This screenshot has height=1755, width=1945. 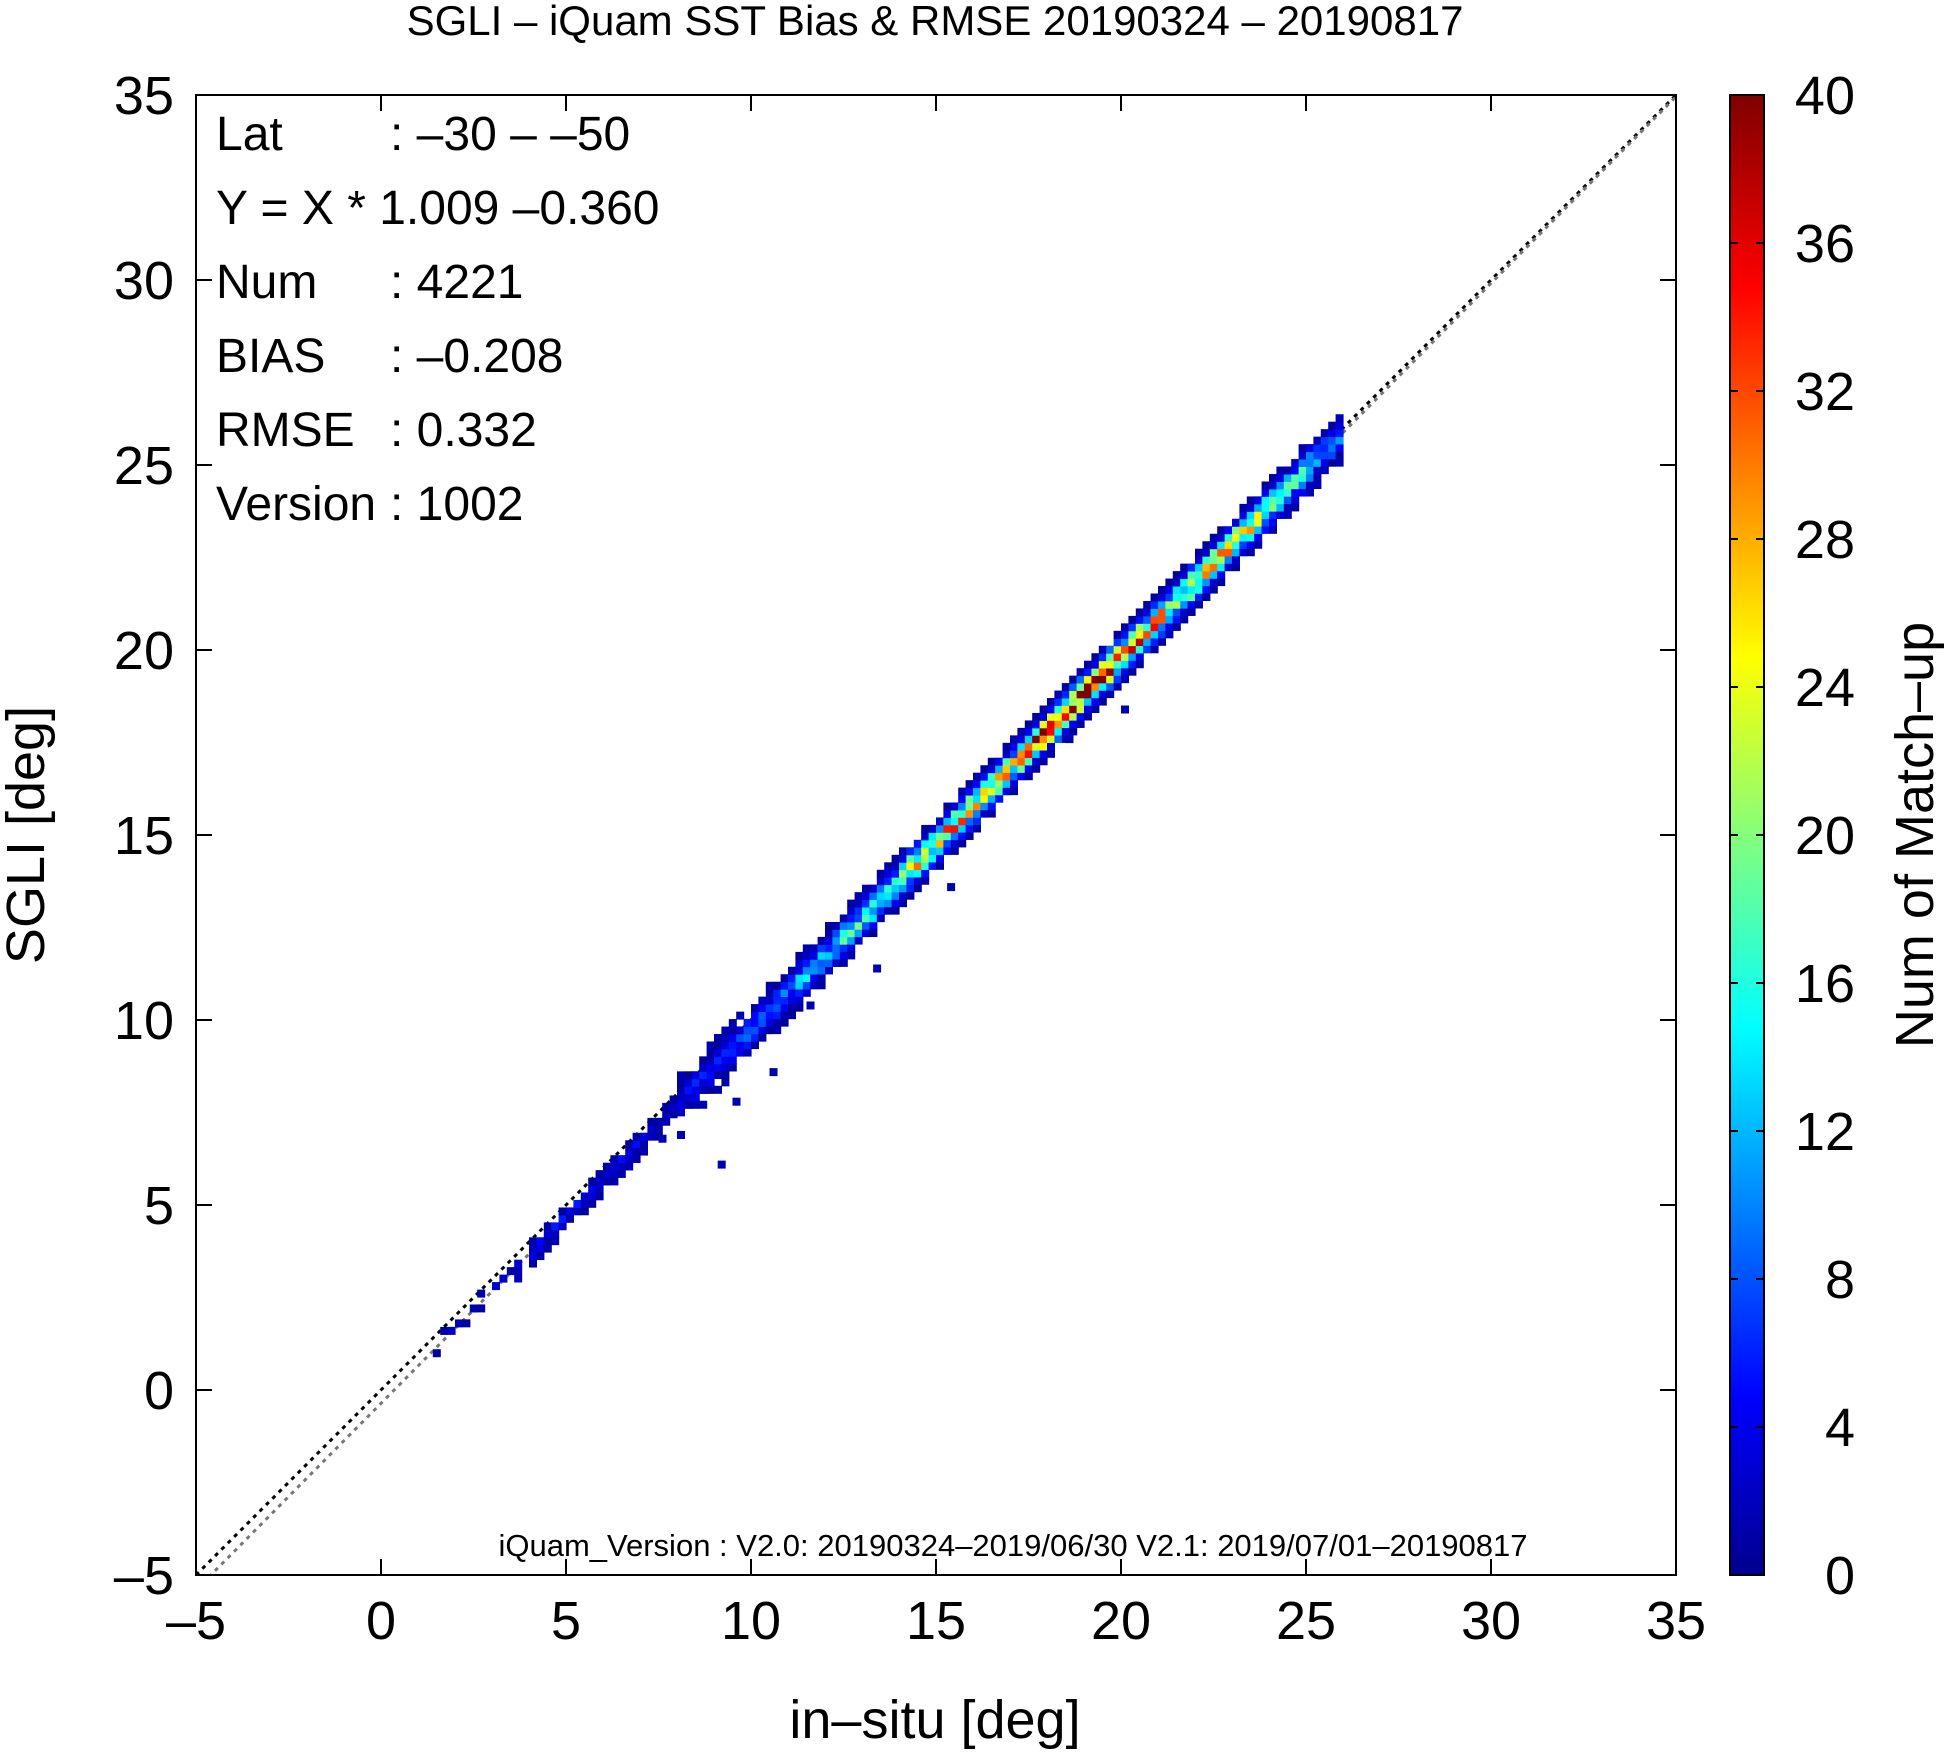 I want to click on colorbar-tick-label: 4, so click(x=1840, y=1428).